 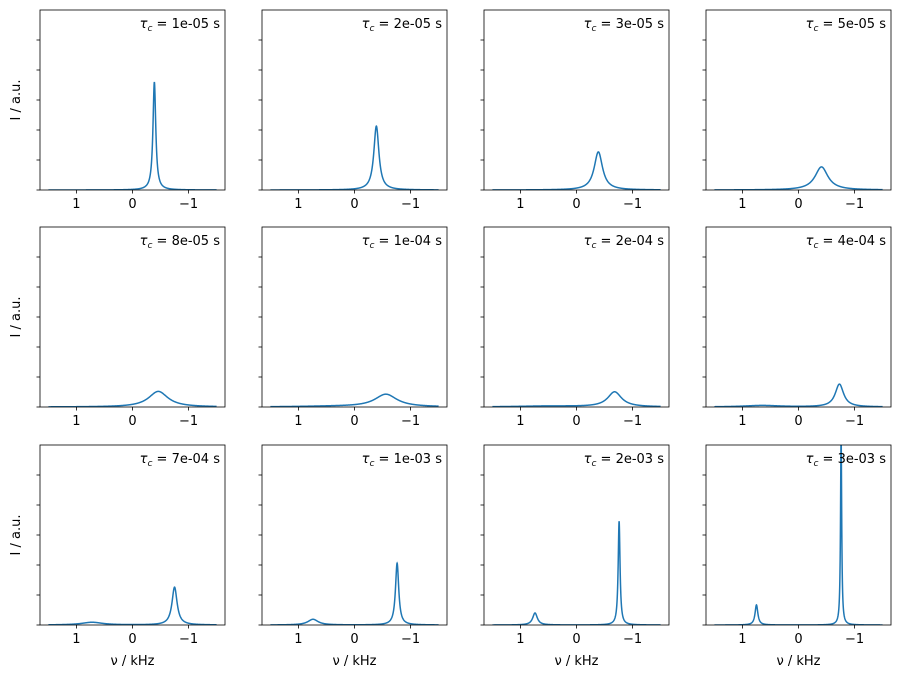 What do you see at coordinates (846, 460) in the screenshot?
I see `tau-label: τc = 3e-03 s` at bounding box center [846, 460].